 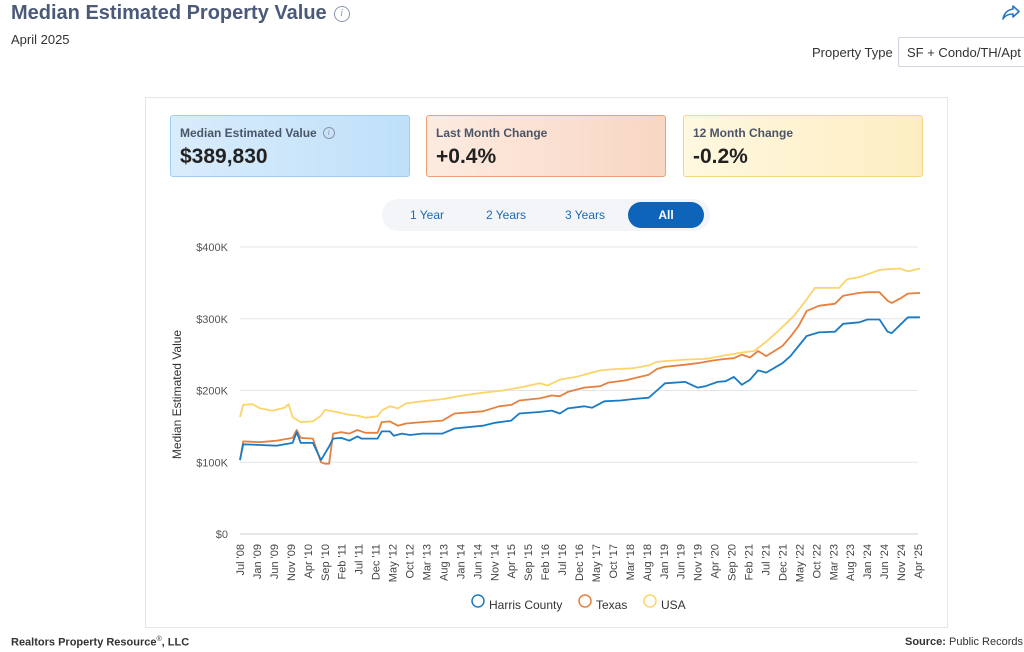 What do you see at coordinates (546, 562) in the screenshot?
I see `x-tick-label: Feb '16` at bounding box center [546, 562].